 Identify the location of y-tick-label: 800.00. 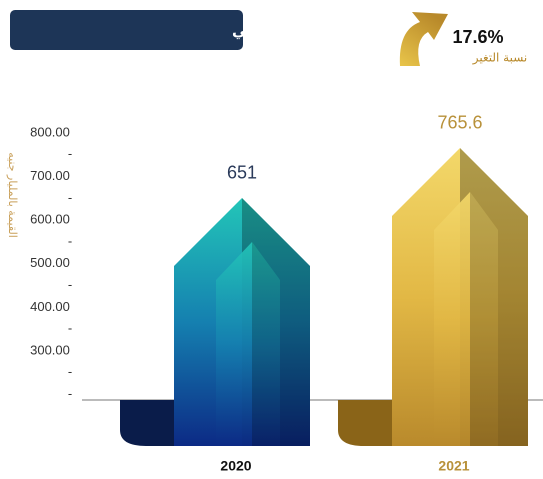
(50, 131).